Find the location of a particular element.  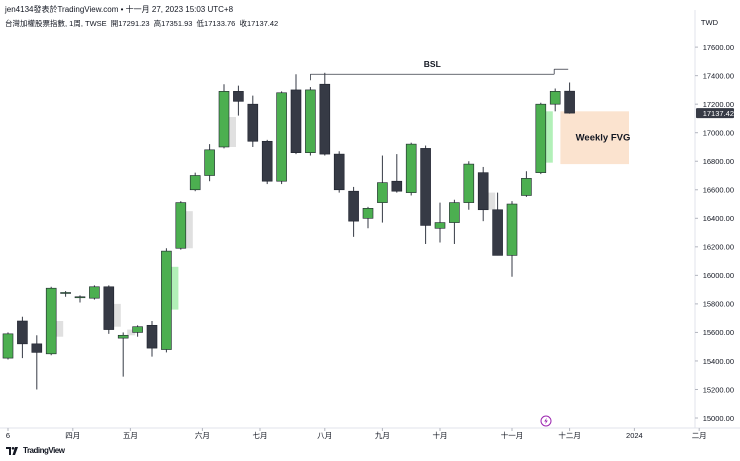

footer-brand-text: TradingView is located at coordinates (44, 450).